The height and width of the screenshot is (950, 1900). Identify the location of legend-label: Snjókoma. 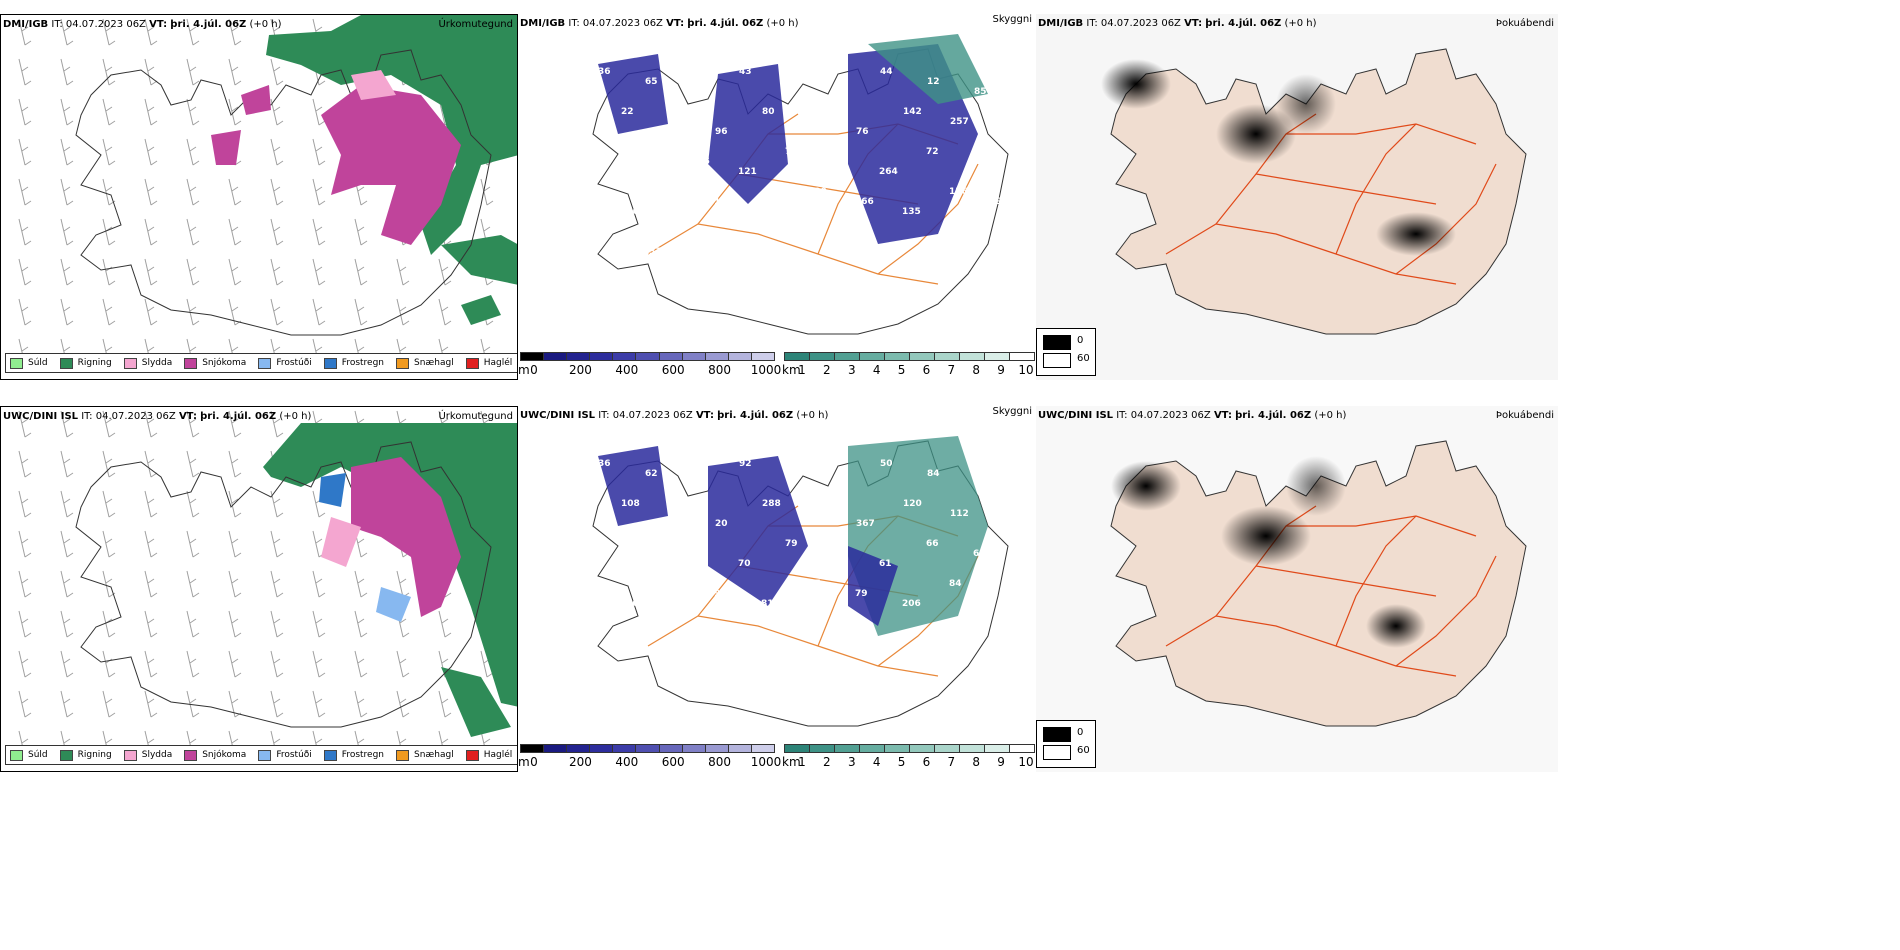
(224, 363).